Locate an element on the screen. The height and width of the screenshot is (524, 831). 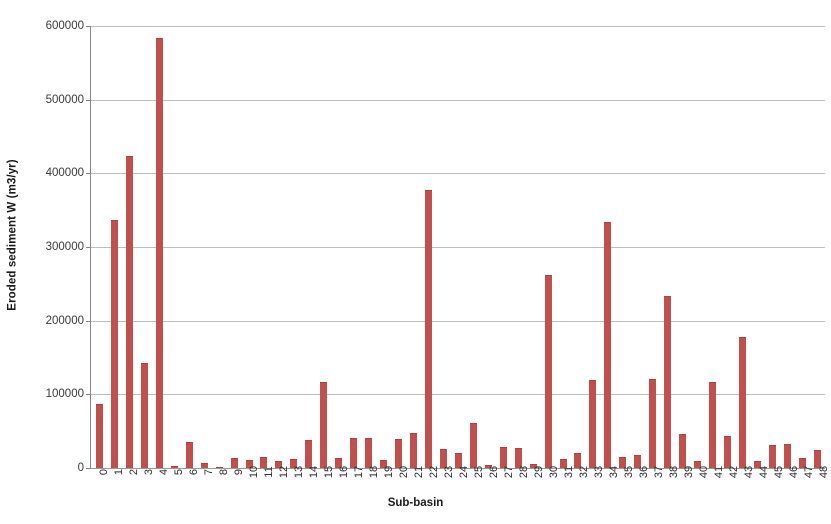
x-tick-slot: 27 is located at coordinates (505, 483).